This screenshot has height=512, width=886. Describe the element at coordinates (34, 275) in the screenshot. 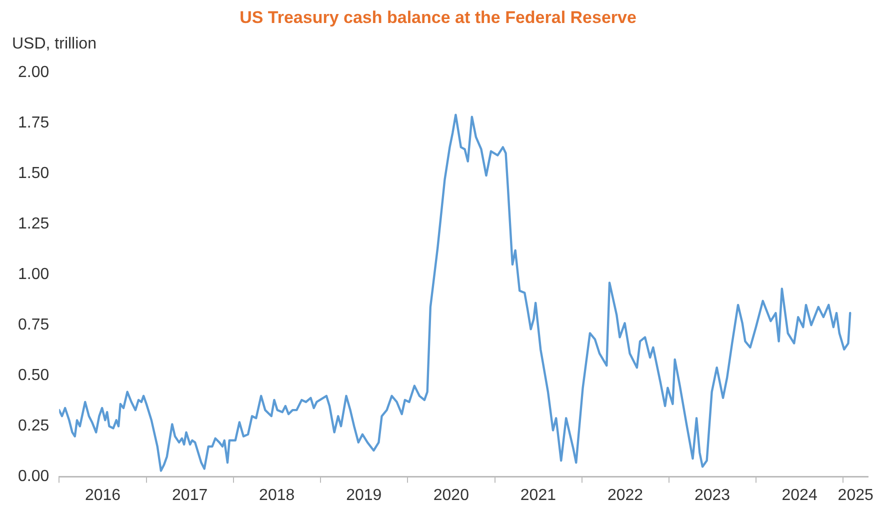

I see `y-tick-label: 1.00` at that location.